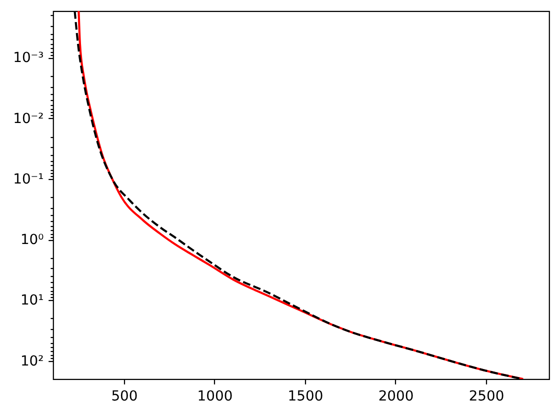 The image size is (559, 413). What do you see at coordinates (32, 361) in the screenshot?
I see `y-tick-label: 10²` at bounding box center [32, 361].